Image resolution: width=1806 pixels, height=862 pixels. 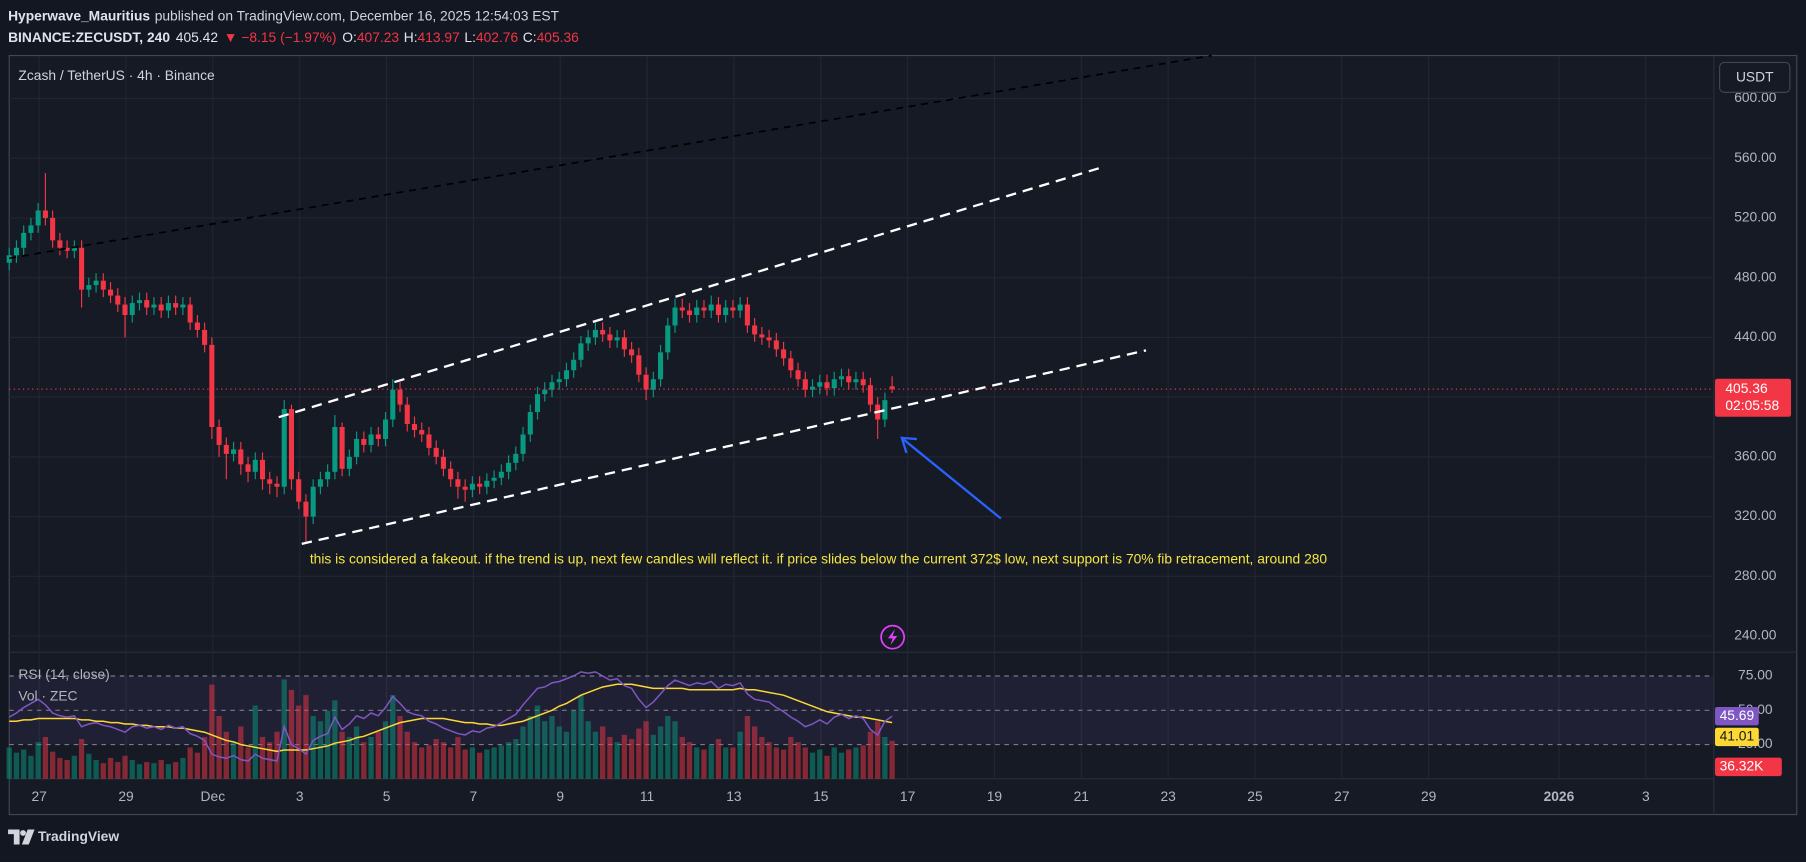 What do you see at coordinates (690, 292) in the screenshot?
I see `channel-upper` at bounding box center [690, 292].